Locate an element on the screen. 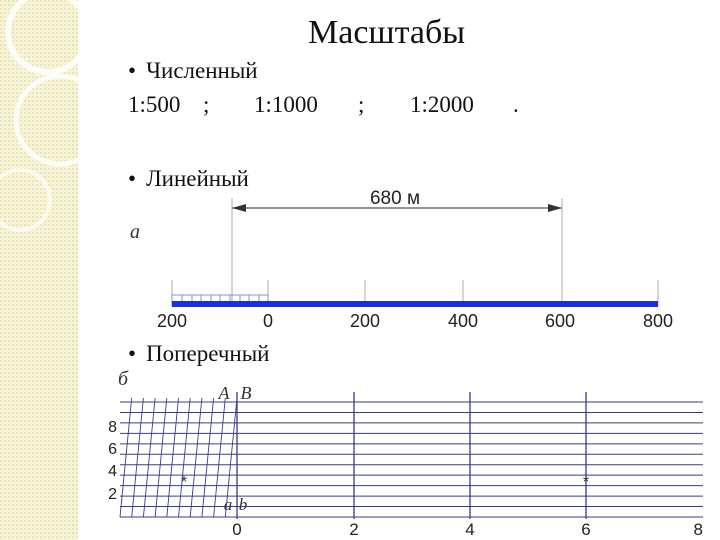  linear-tick-label: 800 is located at coordinates (658, 321).